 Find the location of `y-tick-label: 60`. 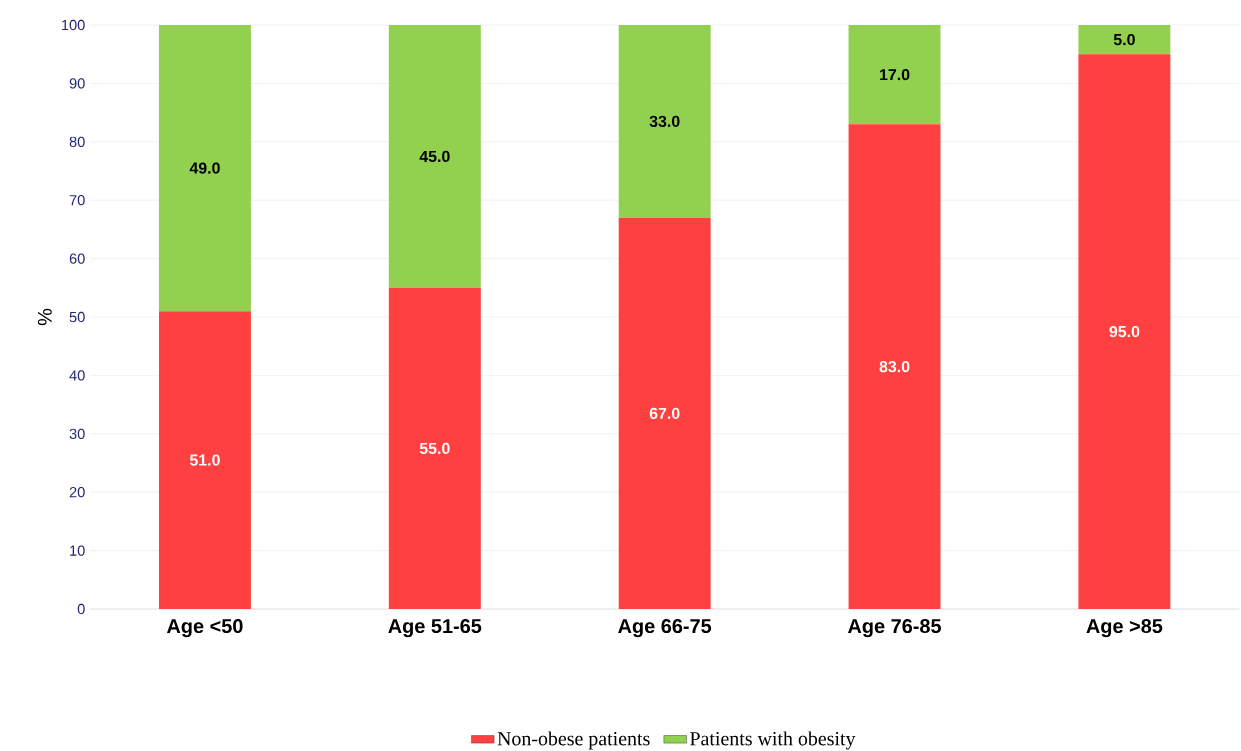

y-tick-label: 60 is located at coordinates (77, 258).